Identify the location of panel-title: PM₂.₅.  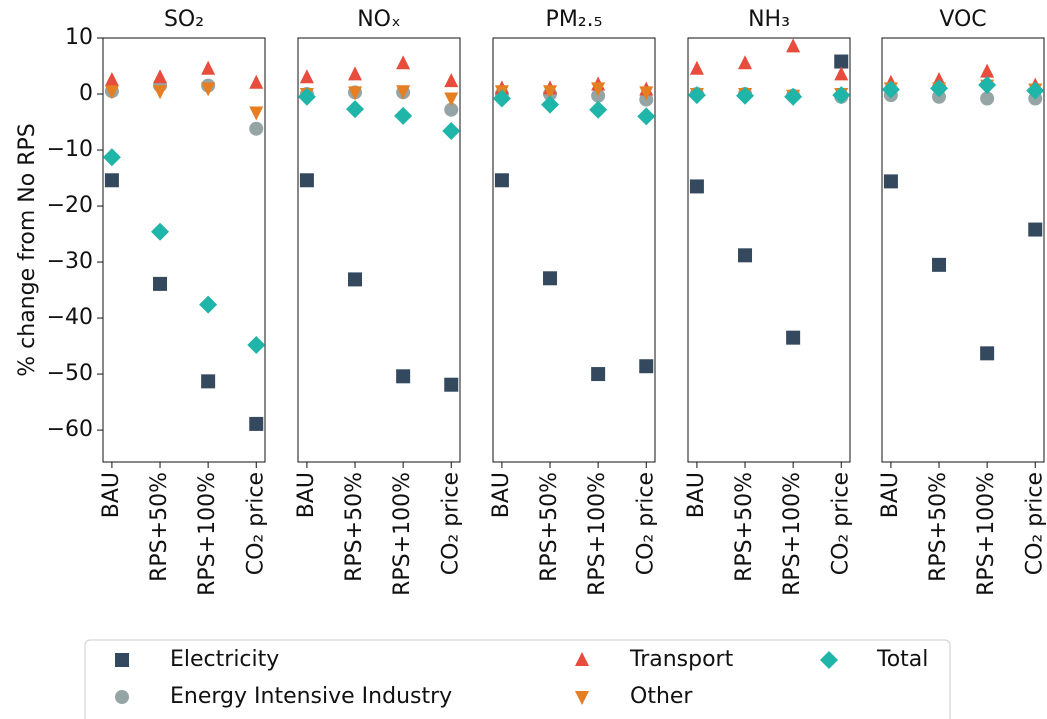
(574, 19).